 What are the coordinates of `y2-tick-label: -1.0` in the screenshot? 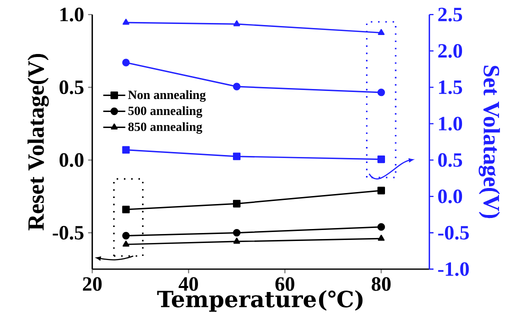 It's located at (453, 269).